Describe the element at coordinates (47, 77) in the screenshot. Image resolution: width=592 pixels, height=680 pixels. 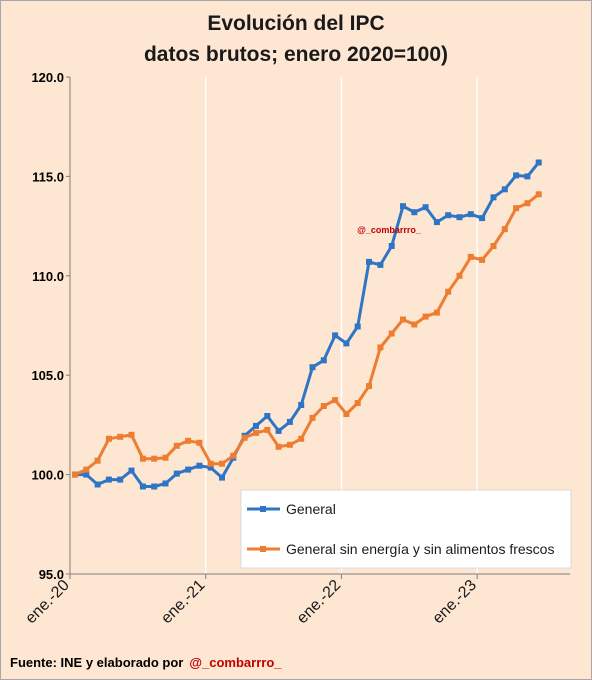
I see `y-tick-label: 120.0` at that location.